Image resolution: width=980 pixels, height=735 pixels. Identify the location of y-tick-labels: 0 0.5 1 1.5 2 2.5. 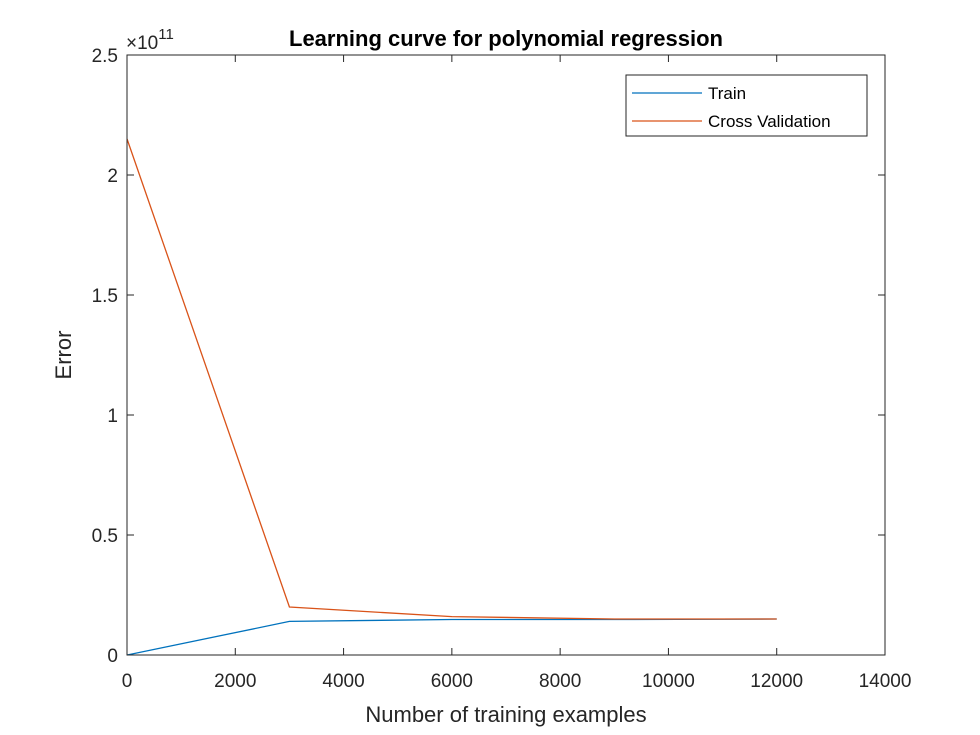
(105, 356).